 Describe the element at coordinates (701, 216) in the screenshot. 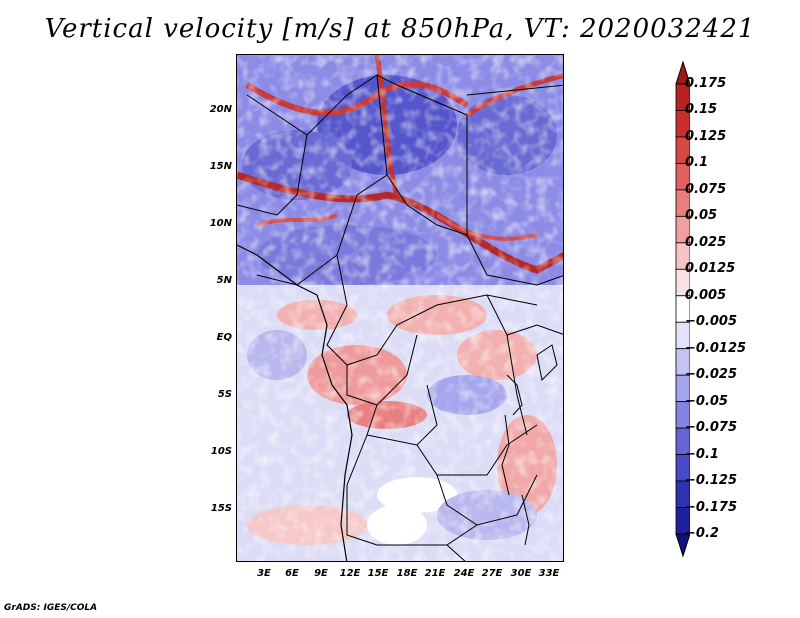

I see `colorbar-label: 0.05` at that location.